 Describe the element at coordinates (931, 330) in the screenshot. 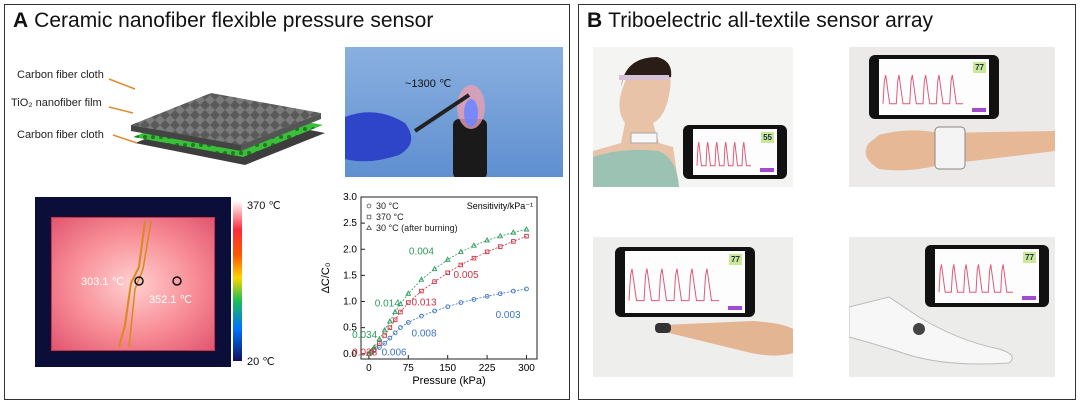

I see `sock-shape` at that location.